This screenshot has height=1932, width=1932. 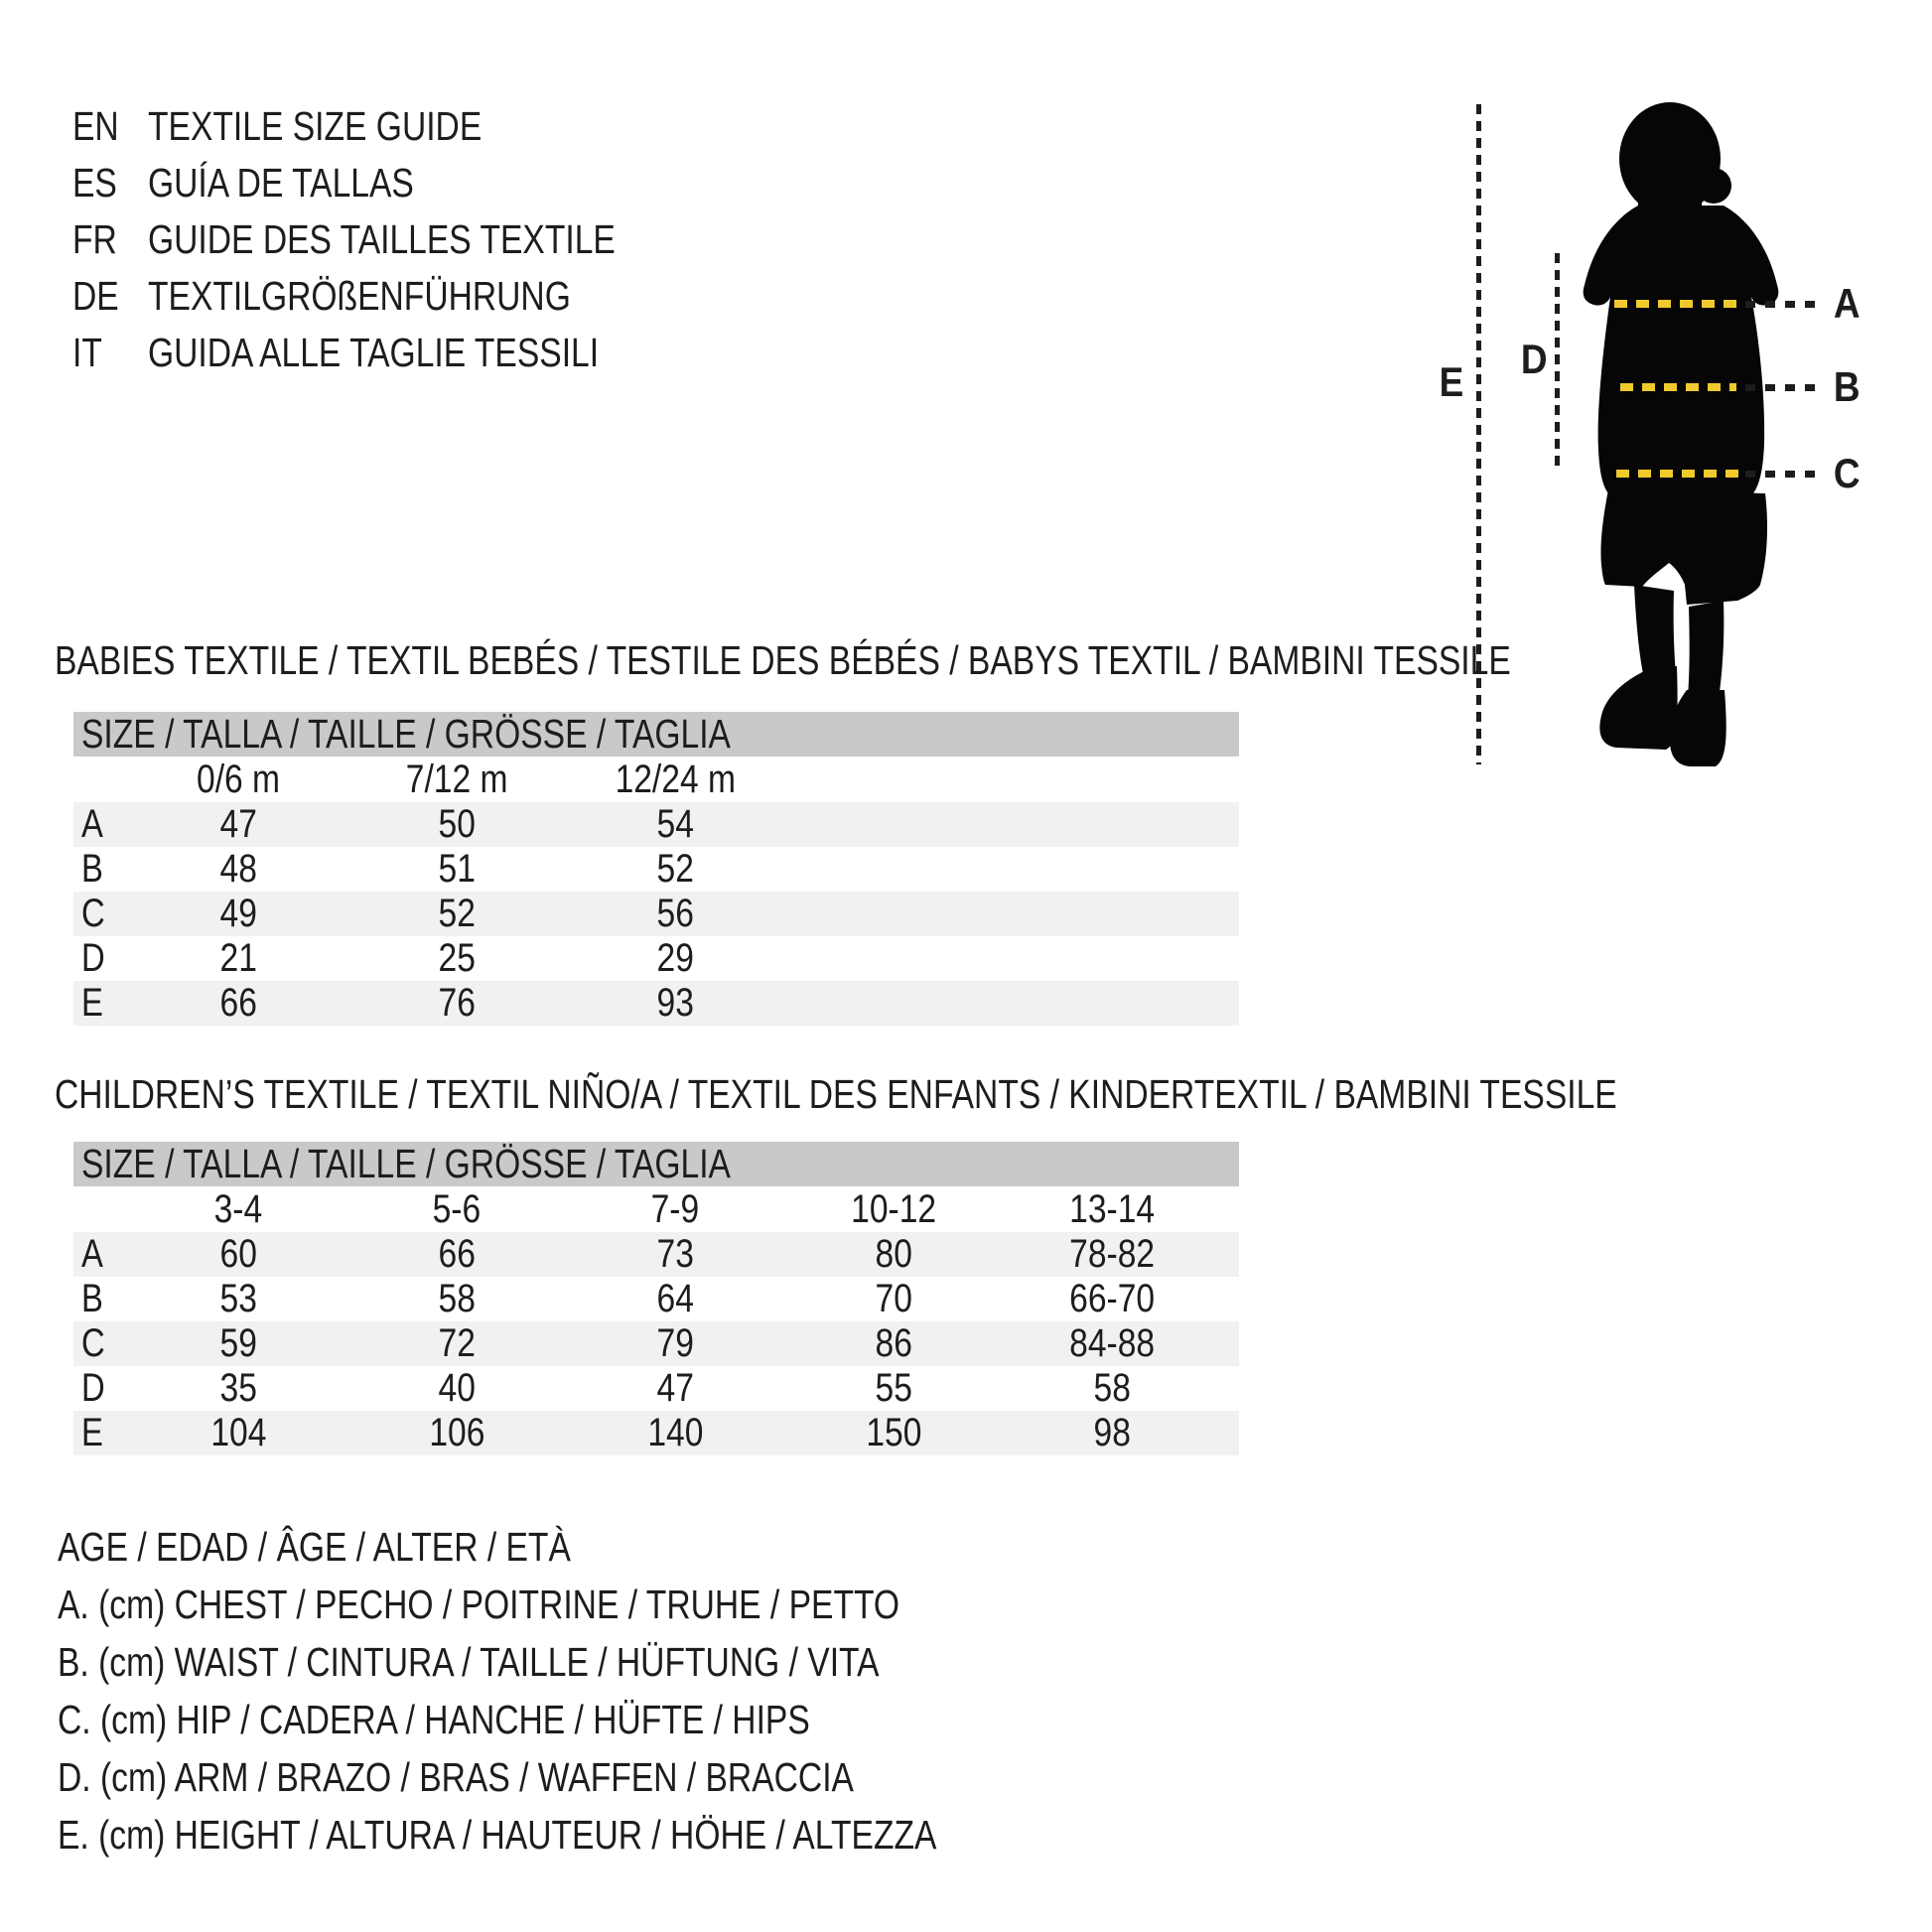 What do you see at coordinates (894, 1209) in the screenshot?
I see `children-col-3: 10-12` at bounding box center [894, 1209].